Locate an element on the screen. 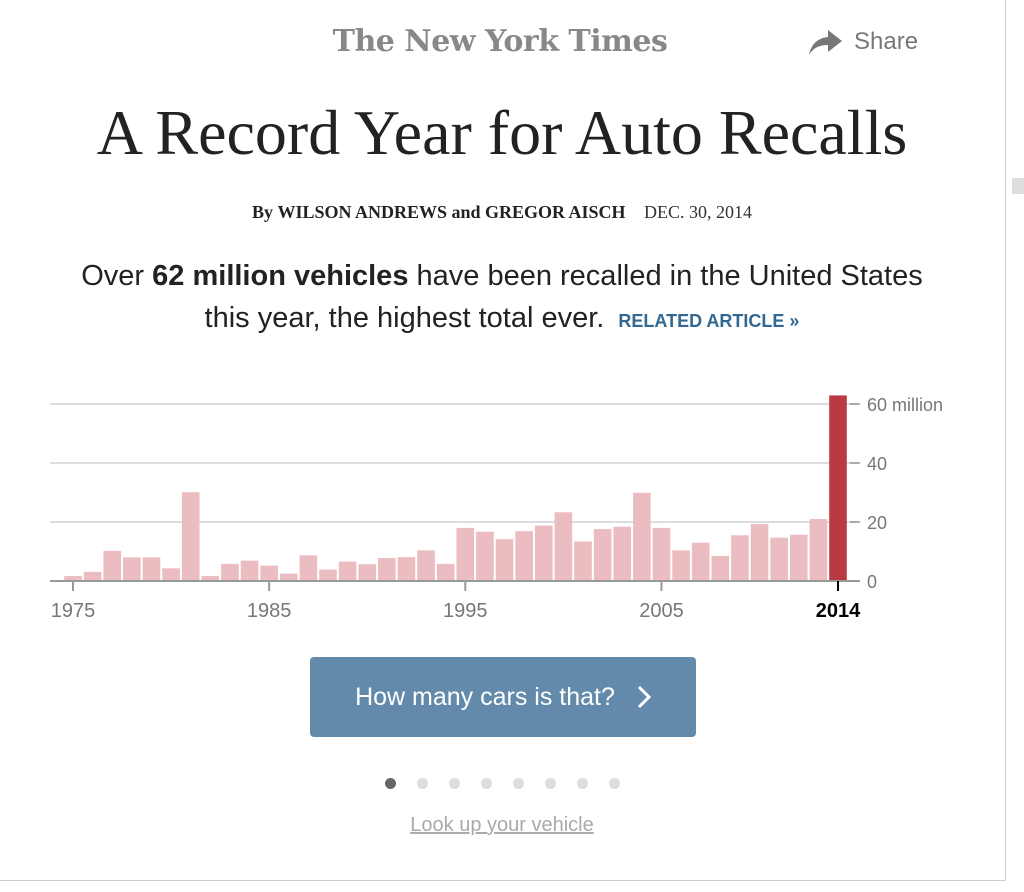  bar-1997 is located at coordinates (504, 560).